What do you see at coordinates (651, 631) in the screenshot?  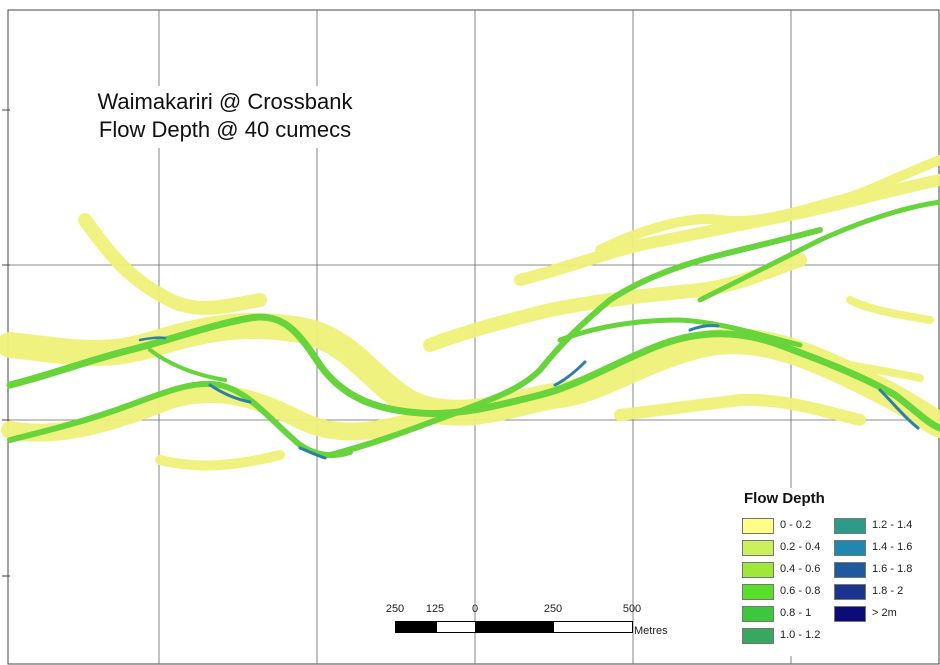 I see `scale-unit: Metres` at bounding box center [651, 631].